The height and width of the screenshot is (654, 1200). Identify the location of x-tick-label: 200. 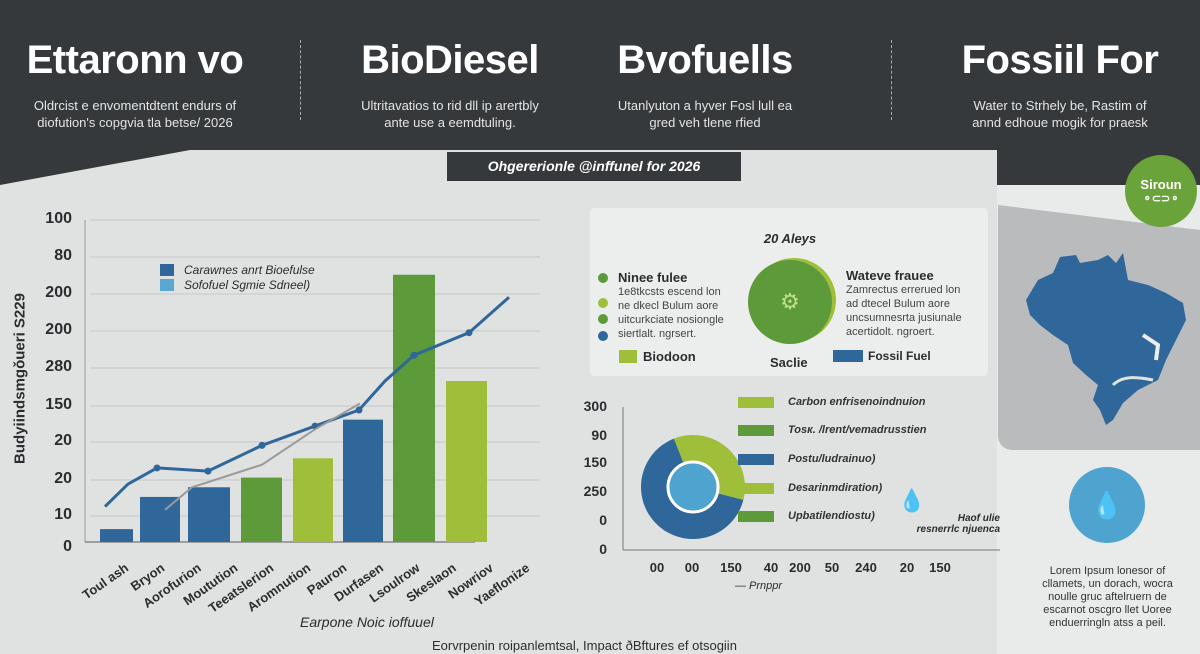
(800, 567).